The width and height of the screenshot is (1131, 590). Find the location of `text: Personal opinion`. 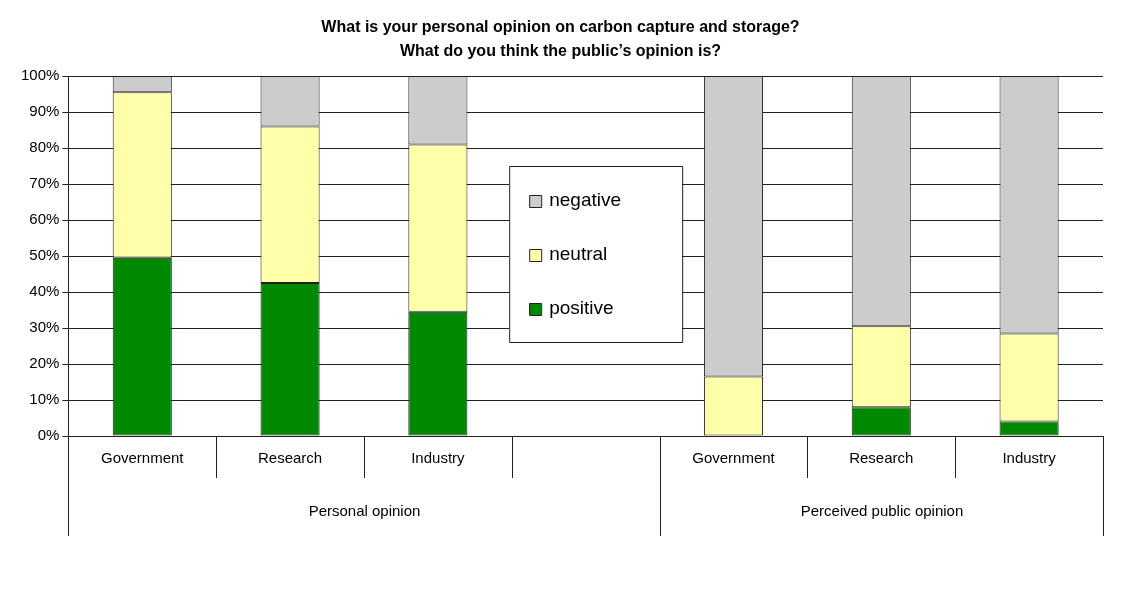

text: Personal opinion is located at coordinates (364, 511).